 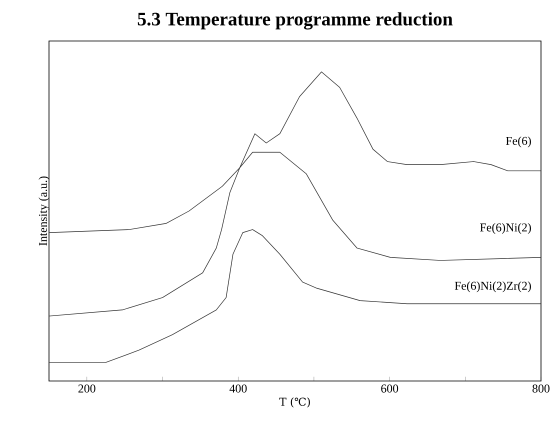 What do you see at coordinates (238, 388) in the screenshot?
I see `x-tick-label: 400` at bounding box center [238, 388].